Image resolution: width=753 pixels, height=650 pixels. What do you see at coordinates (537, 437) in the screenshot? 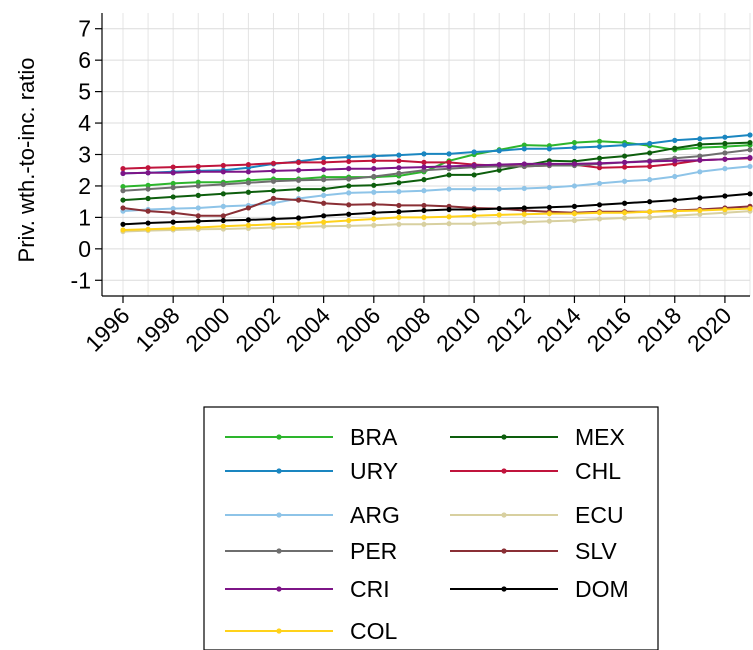
I see `legend-item-mex: MEX` at bounding box center [537, 437].